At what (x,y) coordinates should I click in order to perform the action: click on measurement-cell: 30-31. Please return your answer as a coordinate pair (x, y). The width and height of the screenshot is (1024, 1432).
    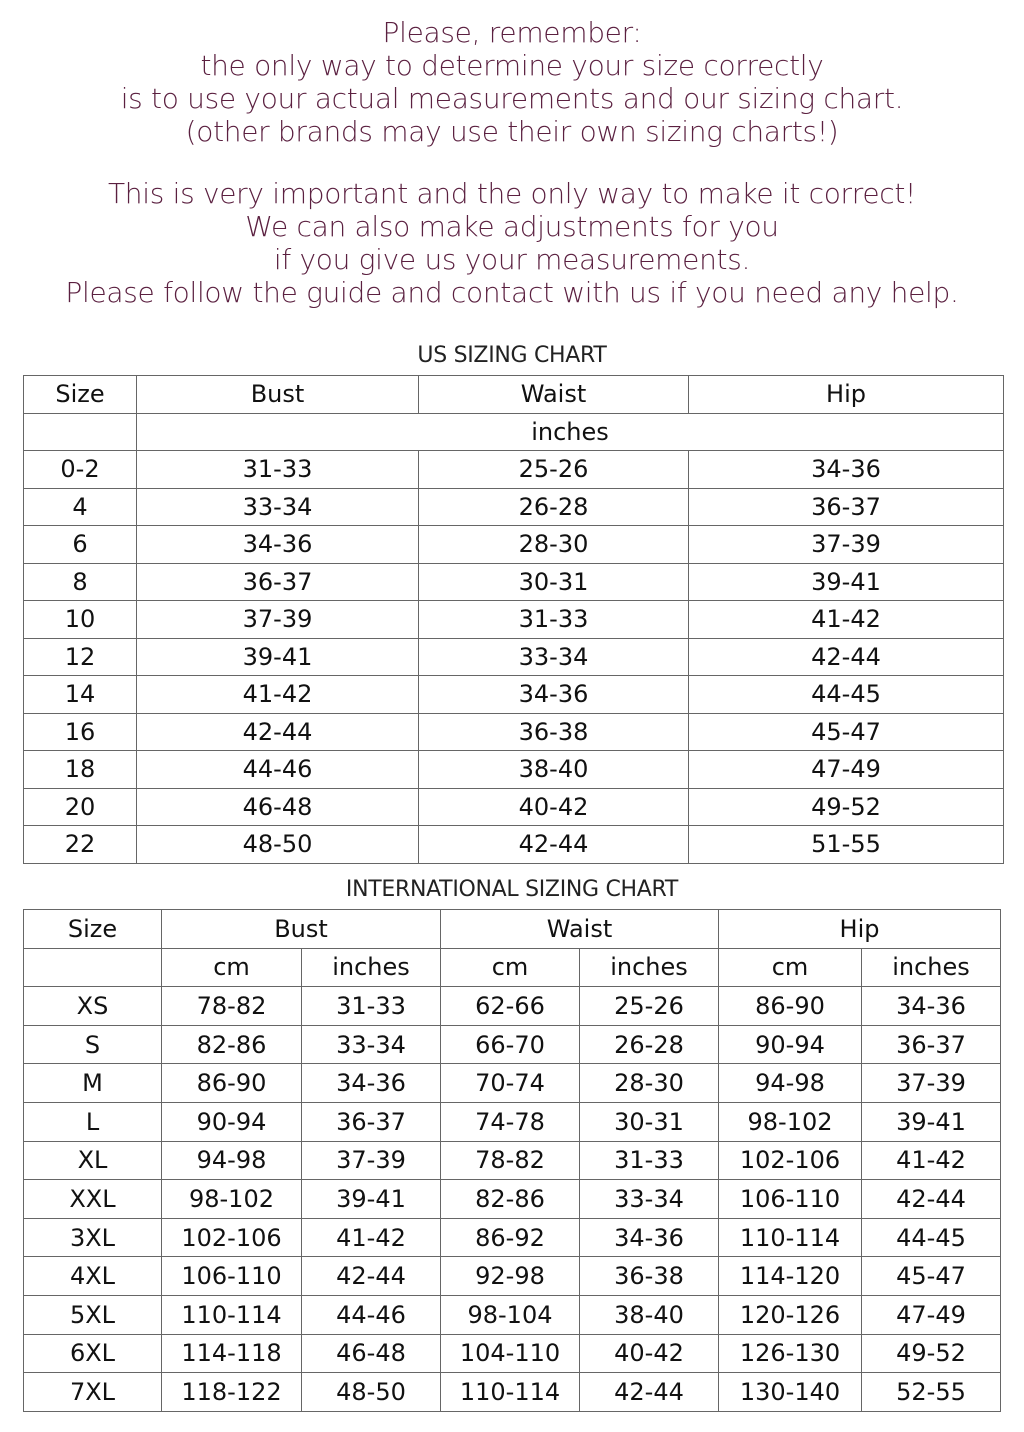
    Looking at the image, I should click on (649, 1121).